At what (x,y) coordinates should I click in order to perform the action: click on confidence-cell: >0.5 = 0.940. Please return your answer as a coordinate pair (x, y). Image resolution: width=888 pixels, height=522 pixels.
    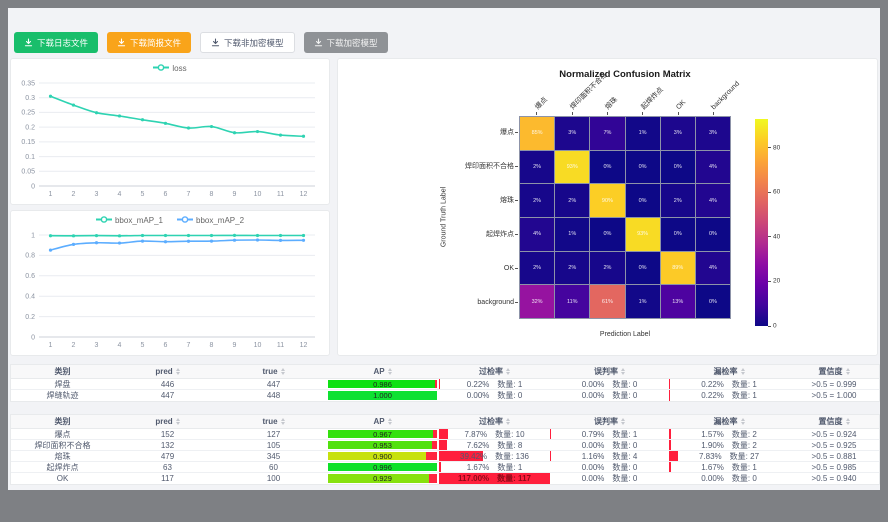
    Looking at the image, I should click on (834, 478).